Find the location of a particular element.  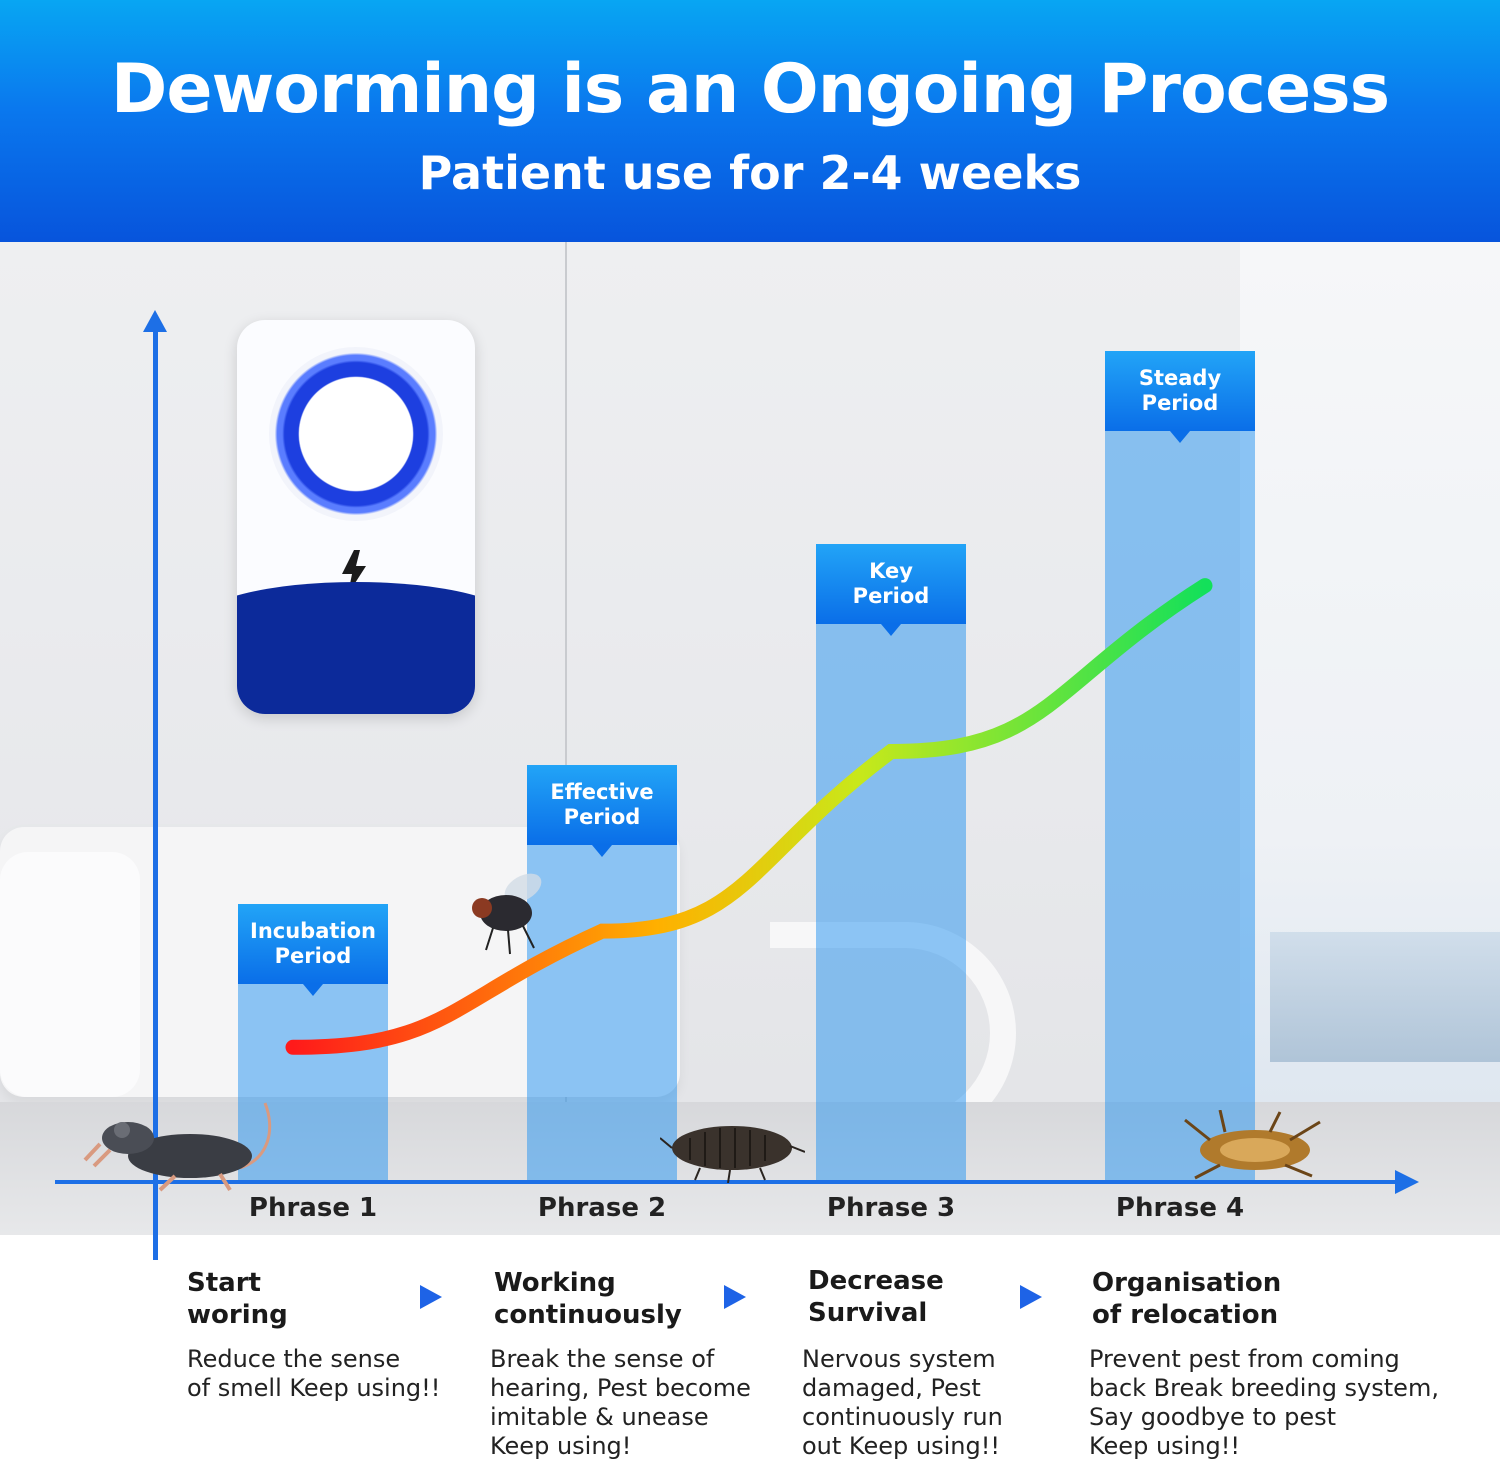

sofa-arm is located at coordinates (70, 974).